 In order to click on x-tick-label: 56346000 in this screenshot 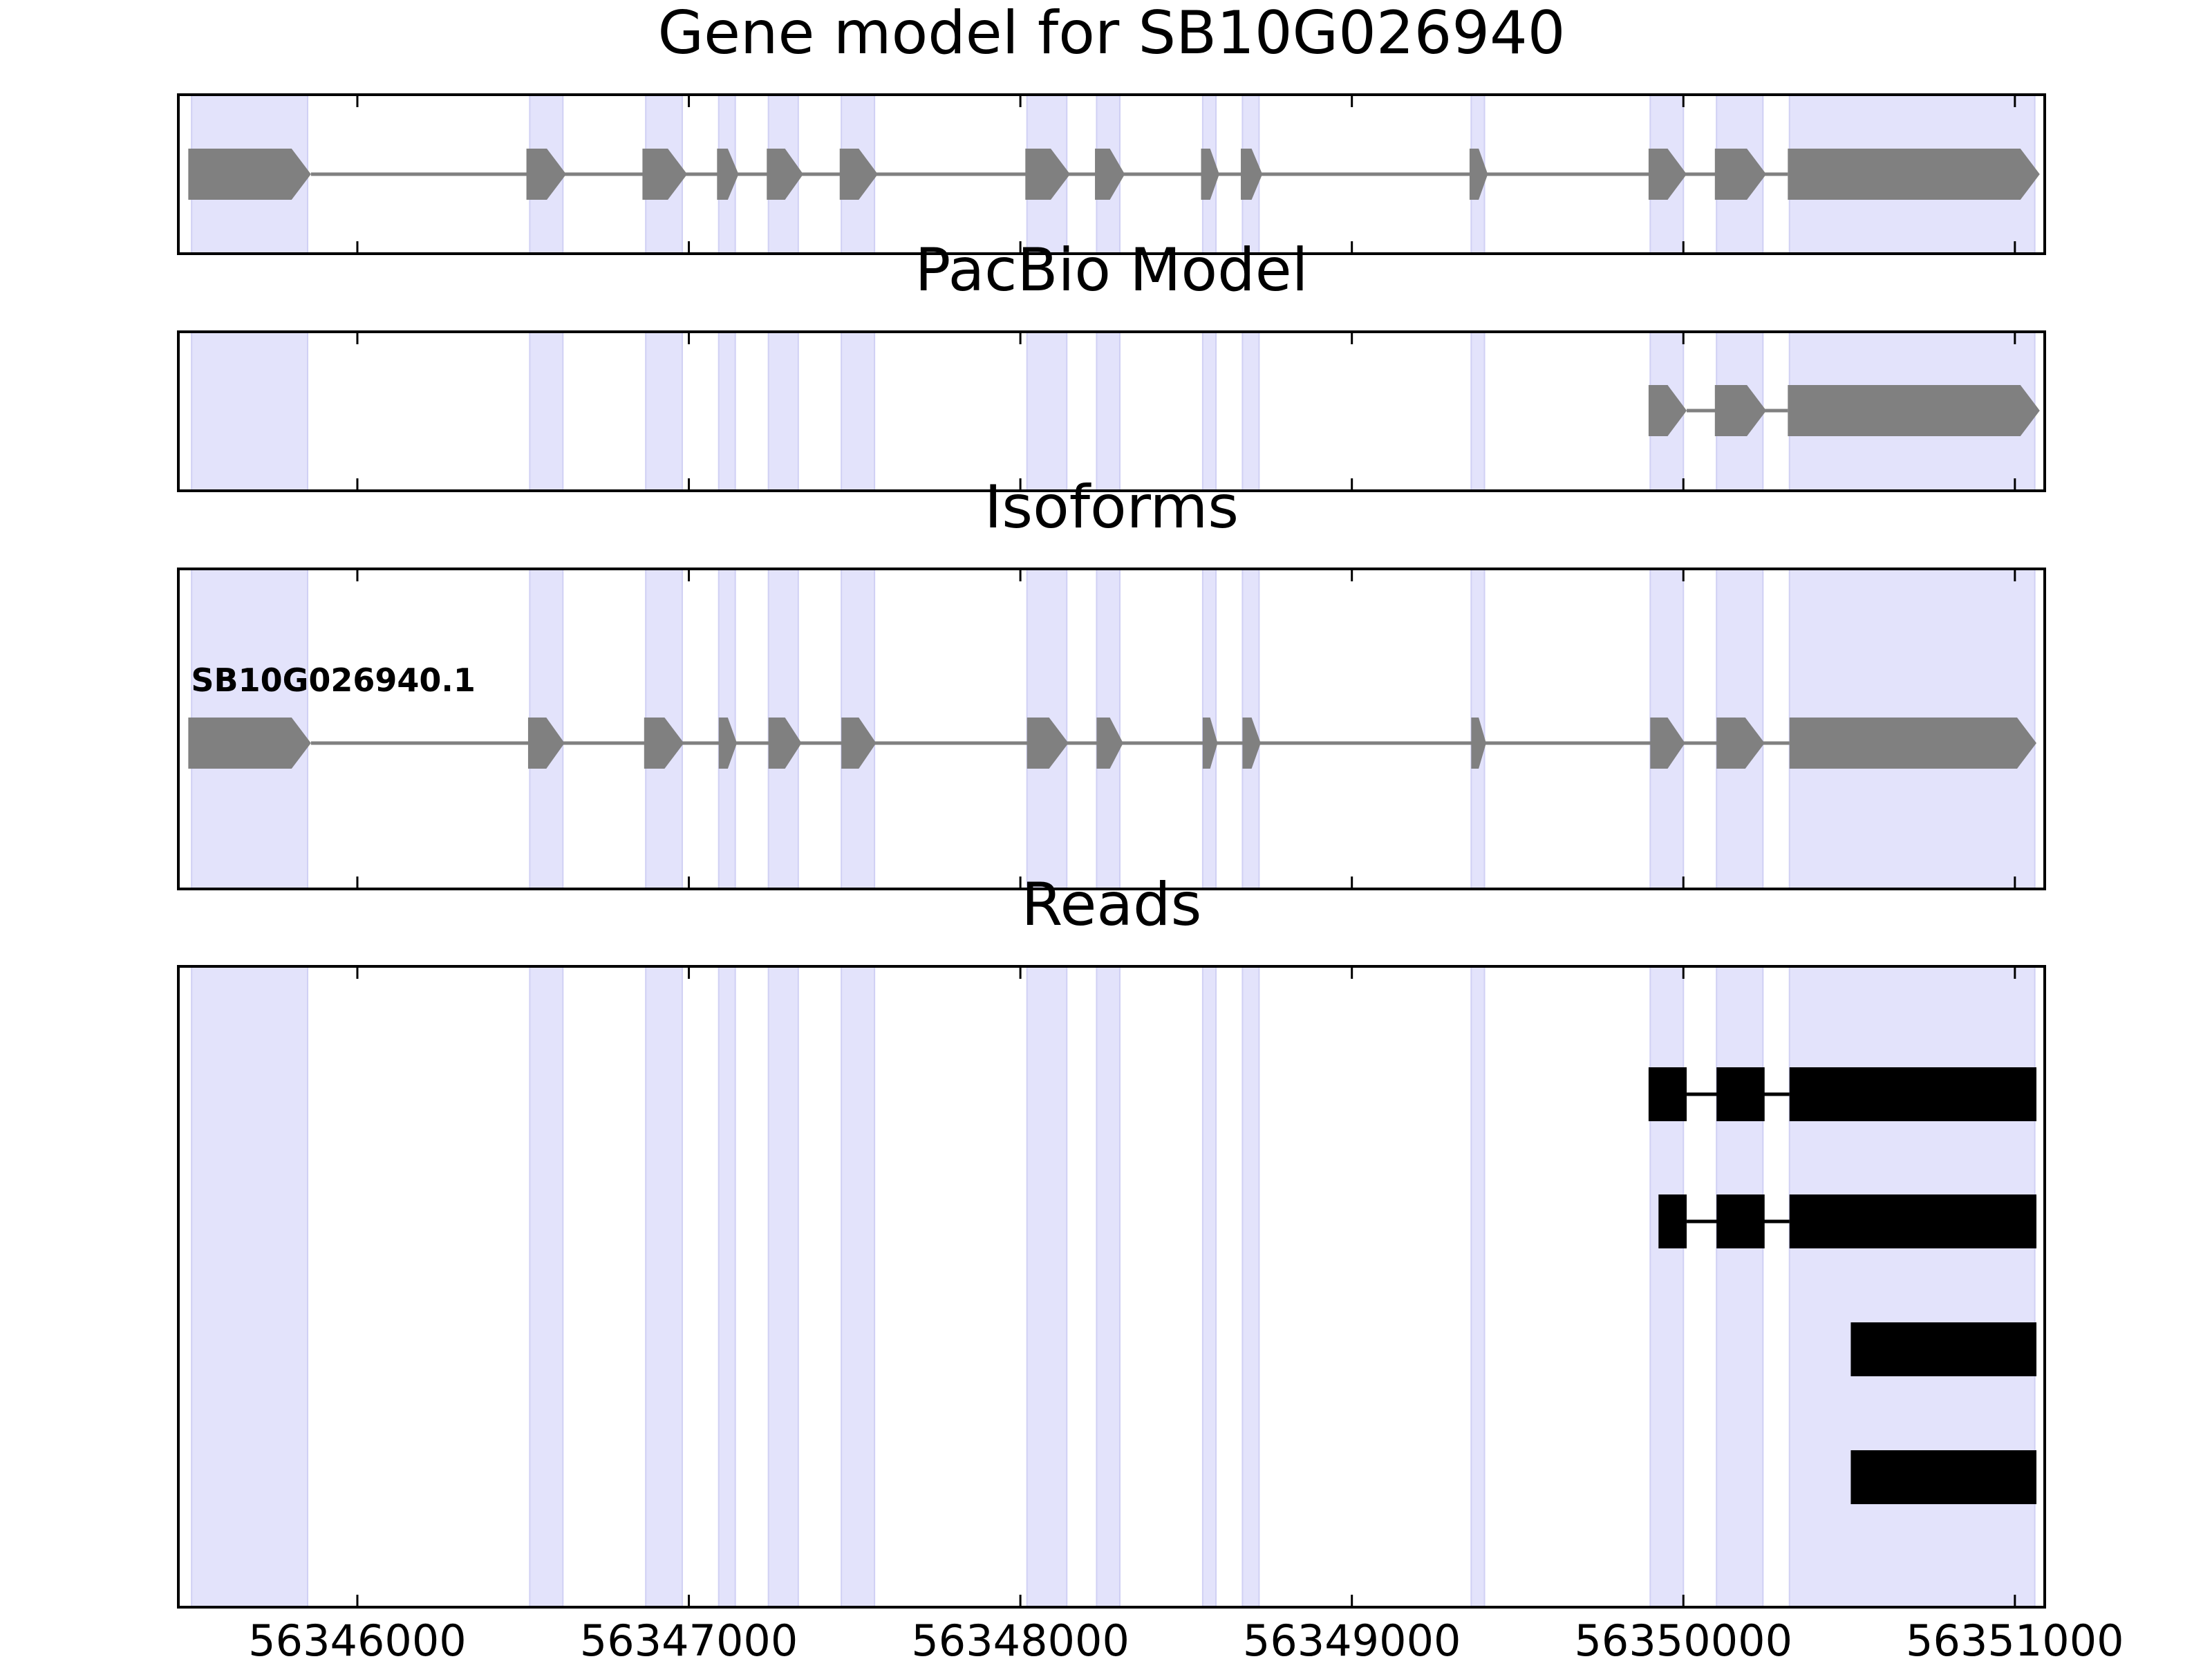, I will do `click(357, 1637)`.